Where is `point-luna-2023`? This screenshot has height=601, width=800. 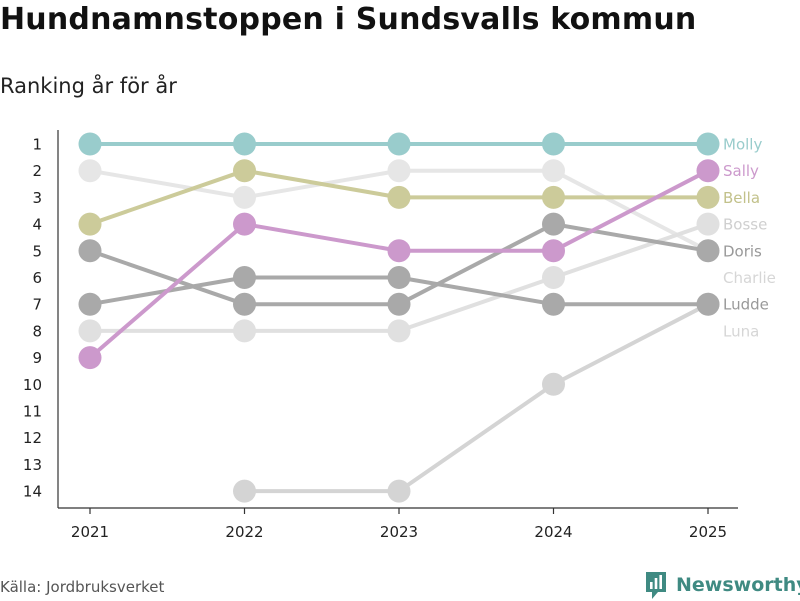 point-luna-2023 is located at coordinates (399, 331).